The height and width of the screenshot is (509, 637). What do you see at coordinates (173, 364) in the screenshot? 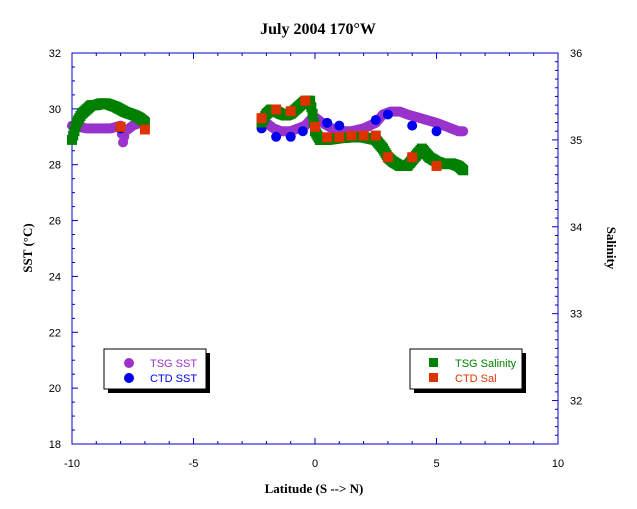
I see `legend-label-tsg-sst: TSG SST` at bounding box center [173, 364].